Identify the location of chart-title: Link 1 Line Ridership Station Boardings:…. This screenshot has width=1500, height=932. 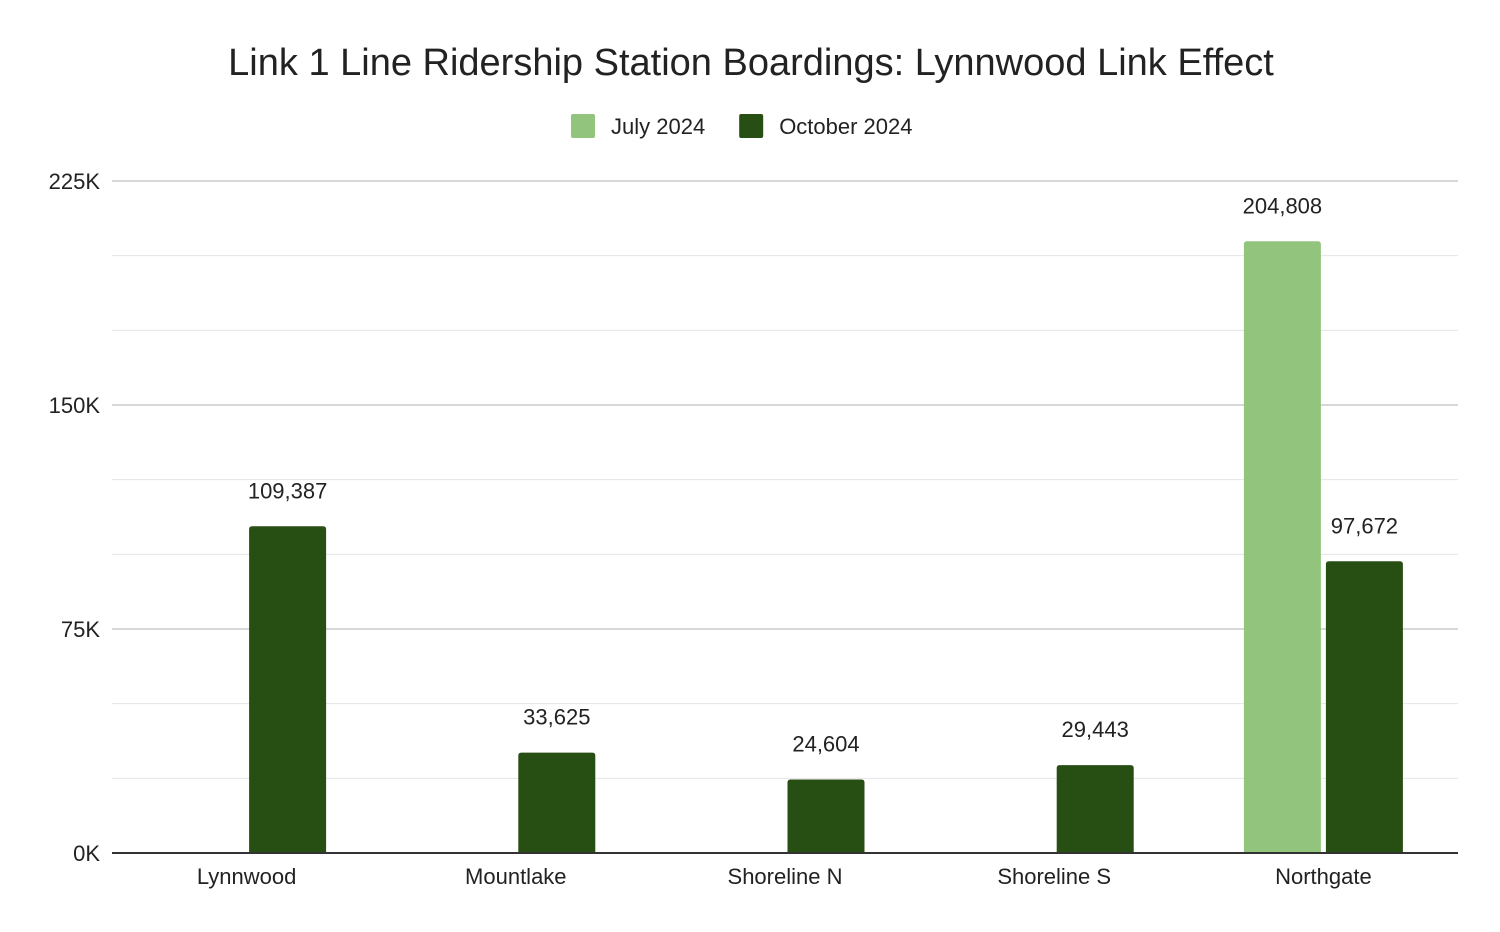
(751, 63).